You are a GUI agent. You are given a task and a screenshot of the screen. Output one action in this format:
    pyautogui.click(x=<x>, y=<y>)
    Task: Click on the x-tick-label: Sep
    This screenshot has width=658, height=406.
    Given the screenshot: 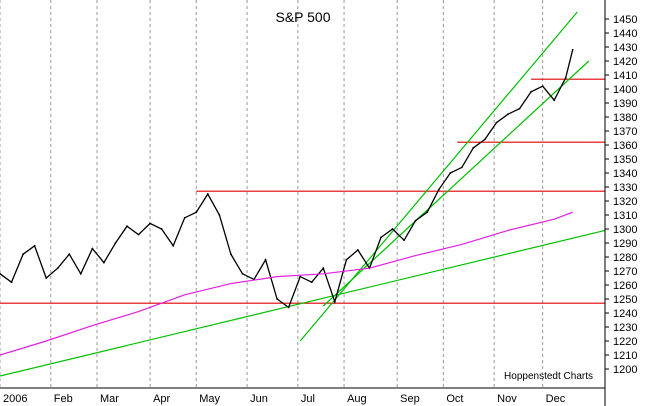 What is the action you would take?
    pyautogui.click(x=410, y=399)
    